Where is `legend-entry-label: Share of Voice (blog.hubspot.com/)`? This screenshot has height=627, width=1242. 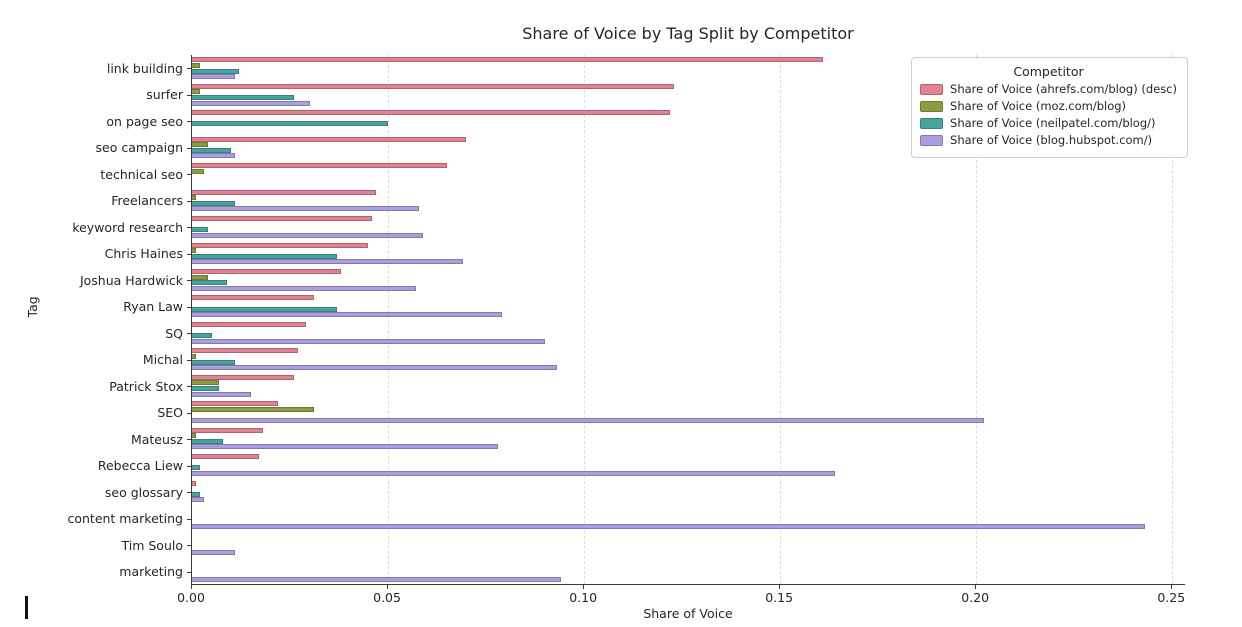
legend-entry-label: Share of Voice (blog.hubspot.com/) is located at coordinates (1051, 140).